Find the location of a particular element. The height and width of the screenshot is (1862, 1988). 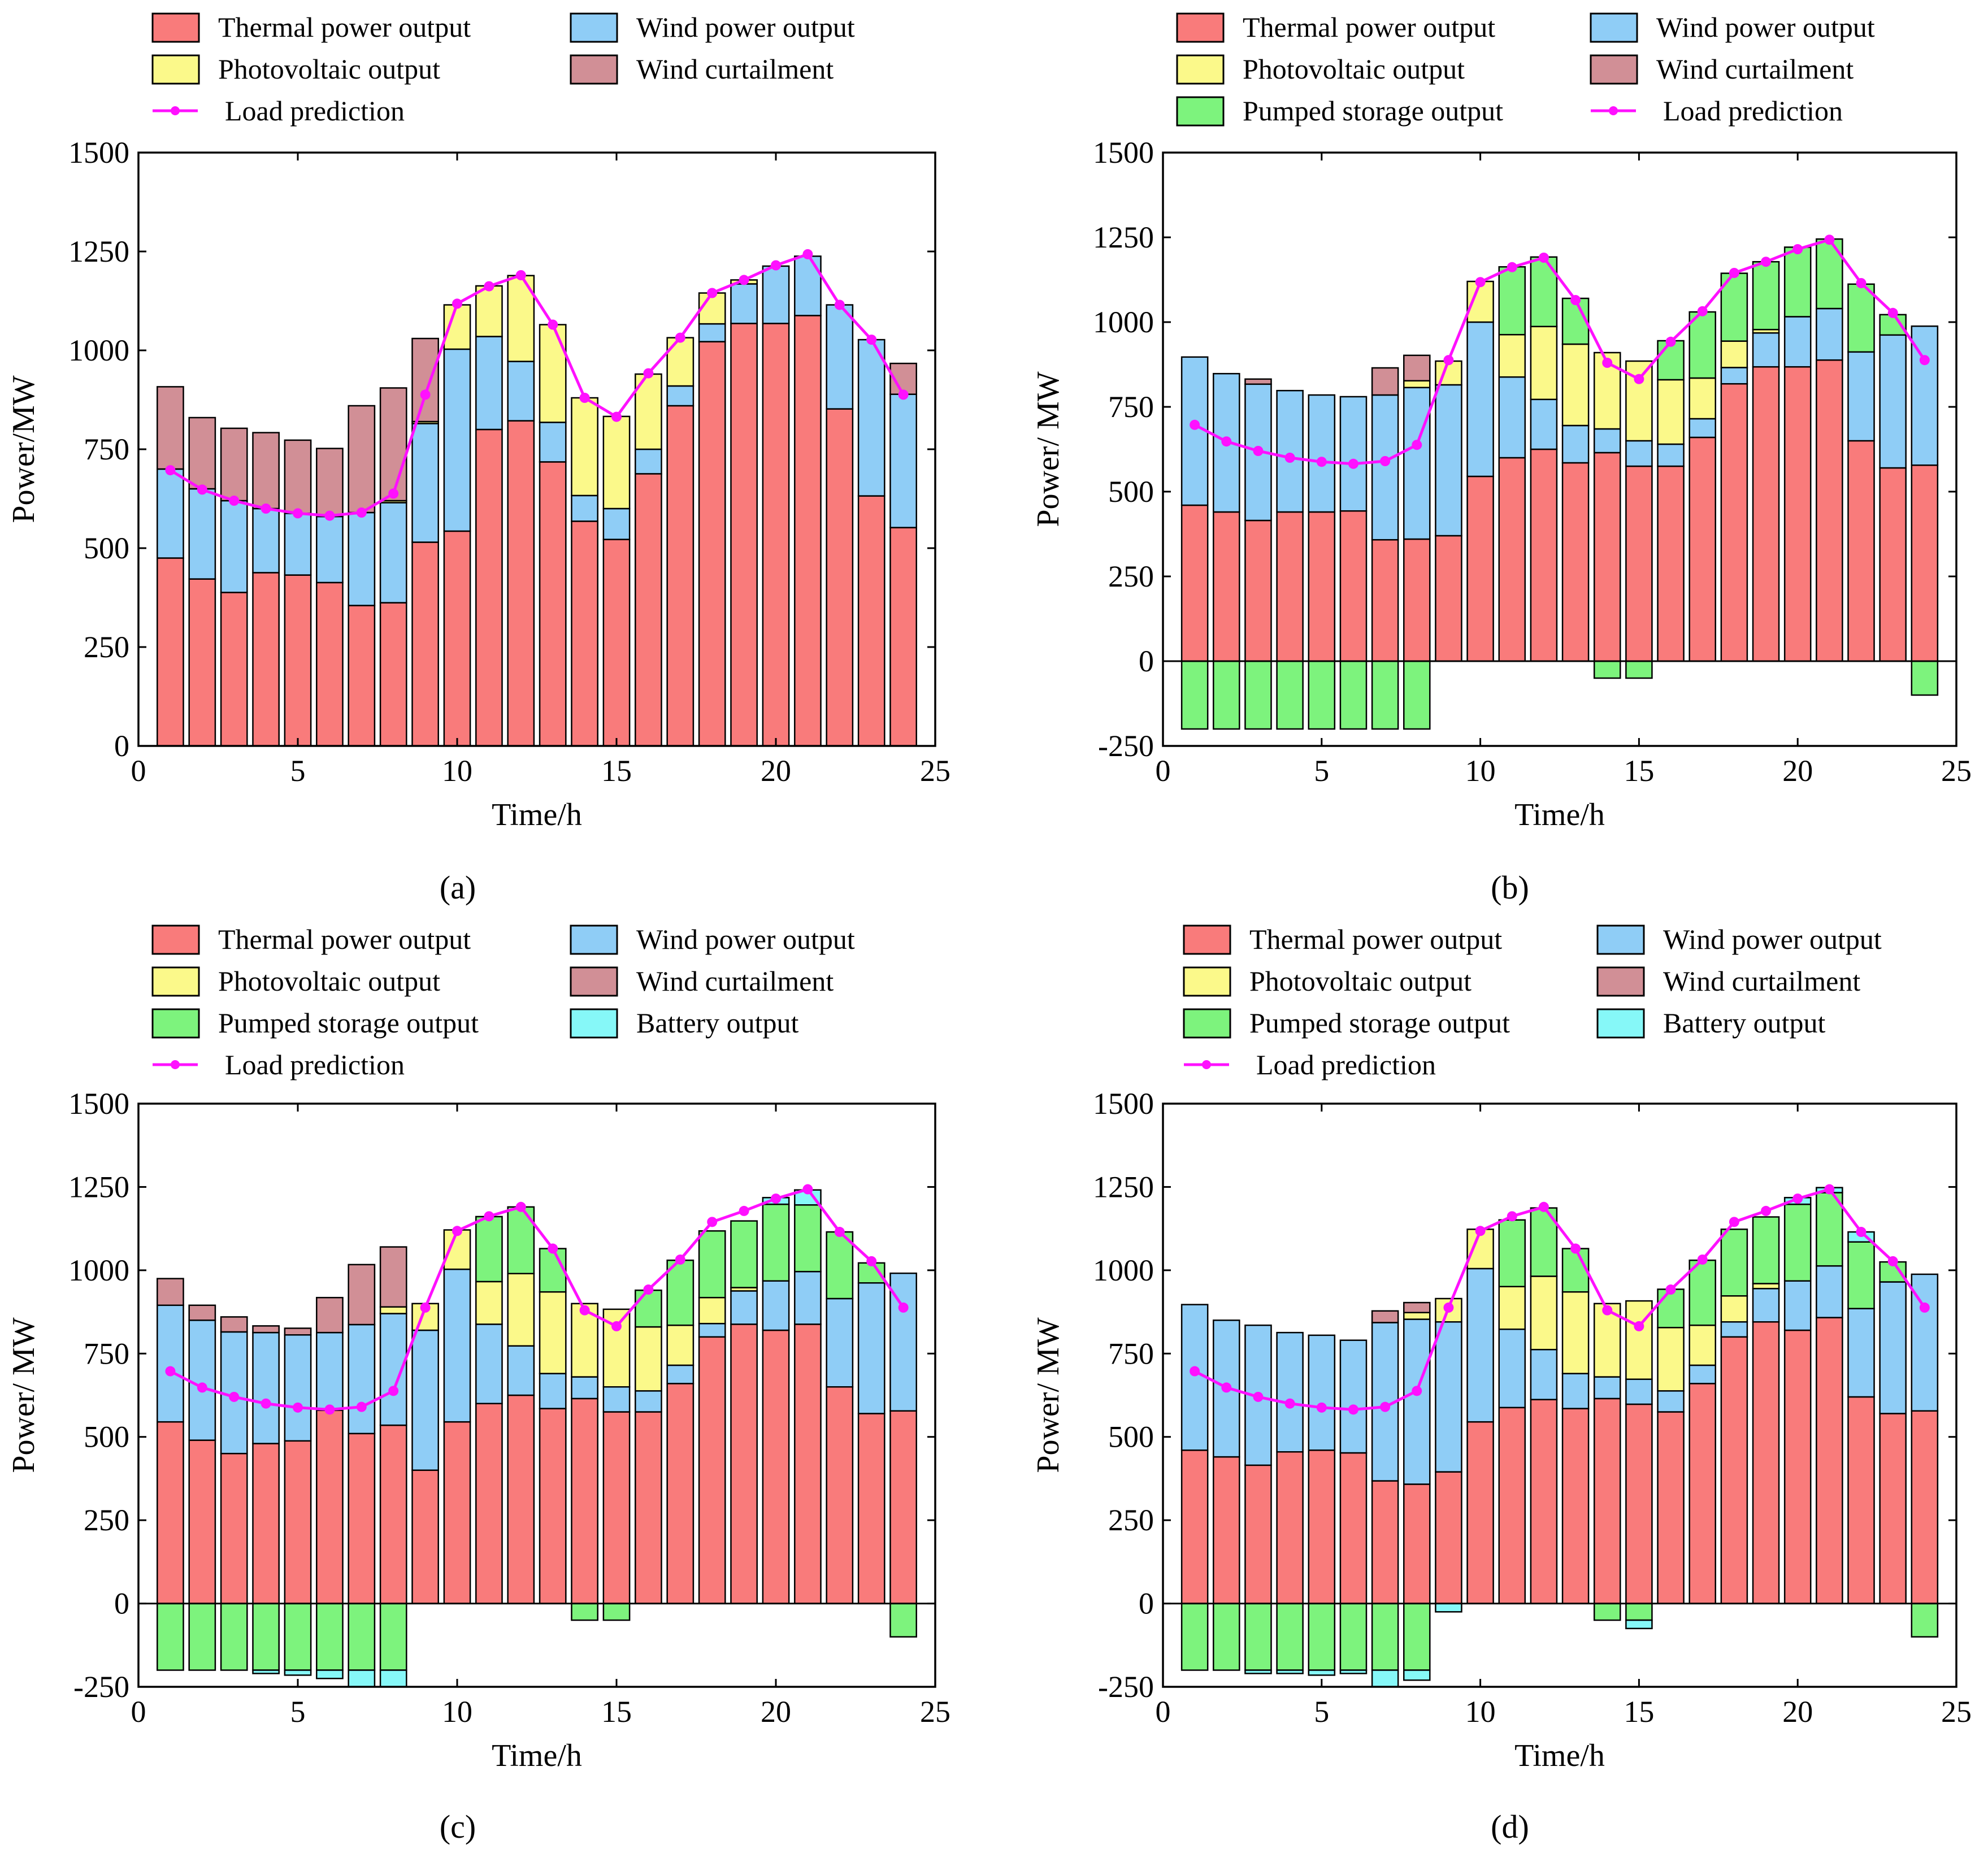

bar-pumped-h19 is located at coordinates (1766, 296).